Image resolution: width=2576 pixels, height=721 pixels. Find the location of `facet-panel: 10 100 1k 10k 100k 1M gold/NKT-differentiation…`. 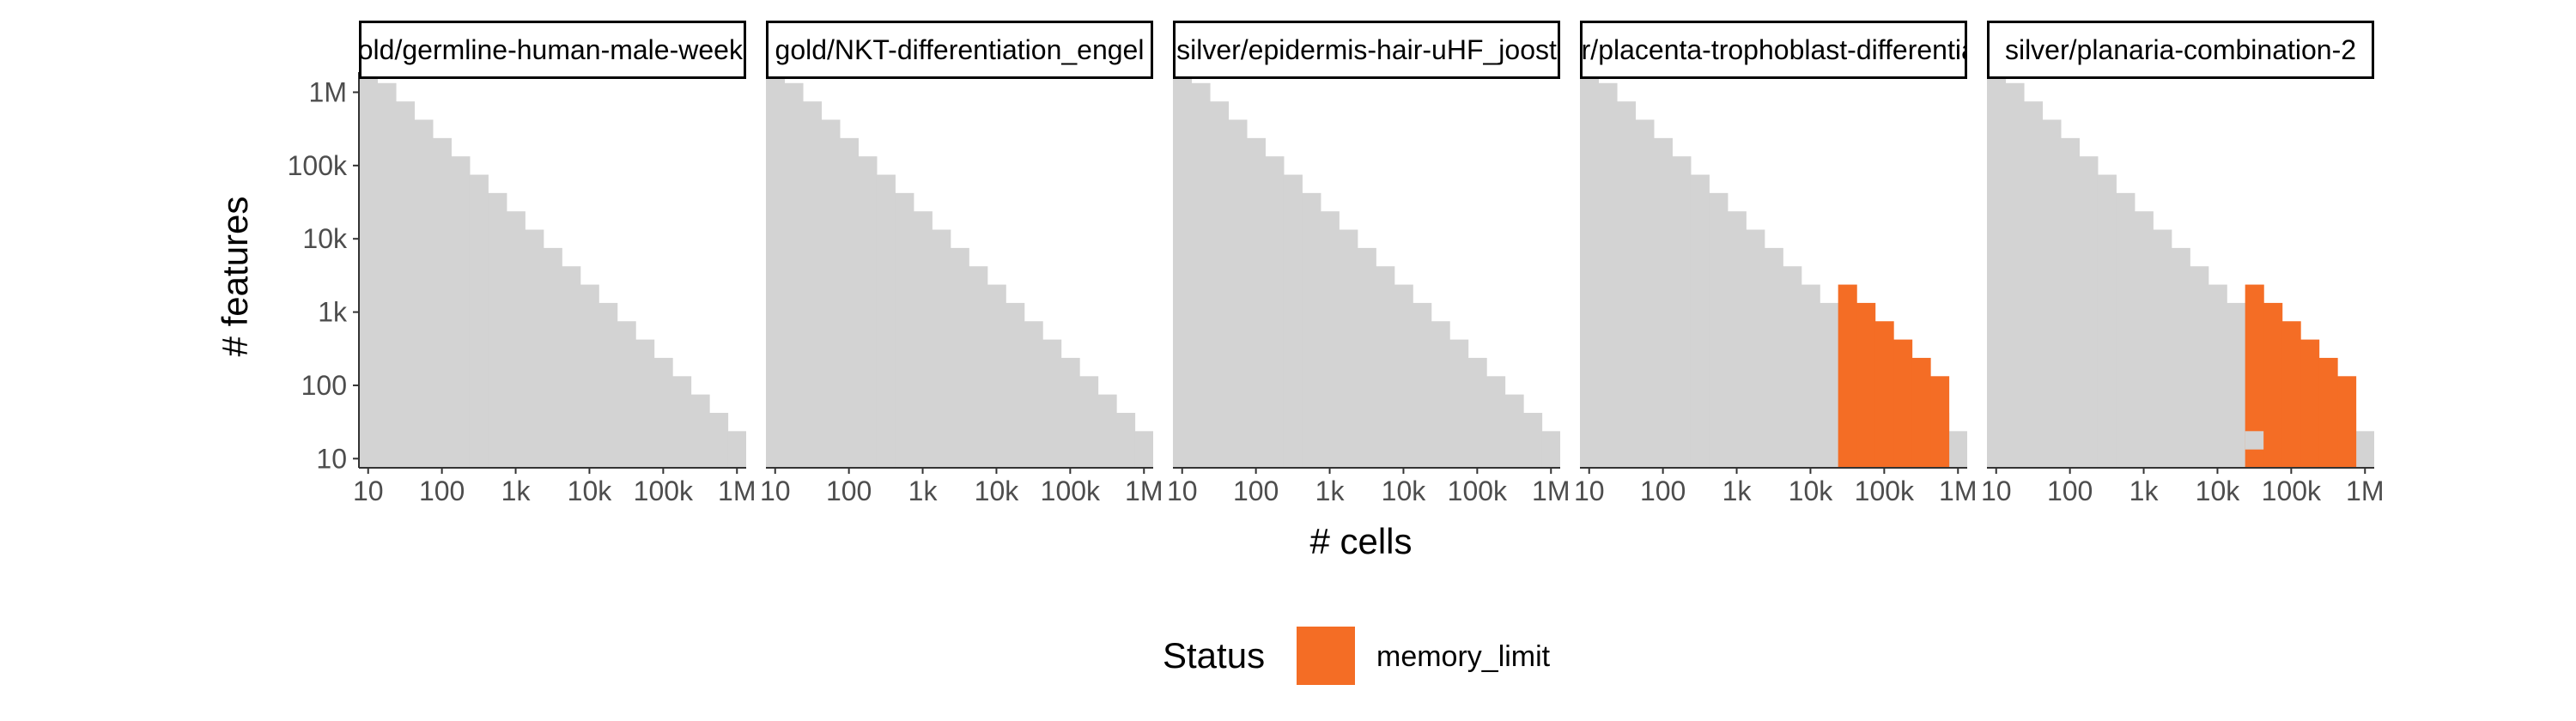

facet-panel: 10 100 1k 10k 100k 1M gold/NKT-differentiation… is located at coordinates (962, 263).